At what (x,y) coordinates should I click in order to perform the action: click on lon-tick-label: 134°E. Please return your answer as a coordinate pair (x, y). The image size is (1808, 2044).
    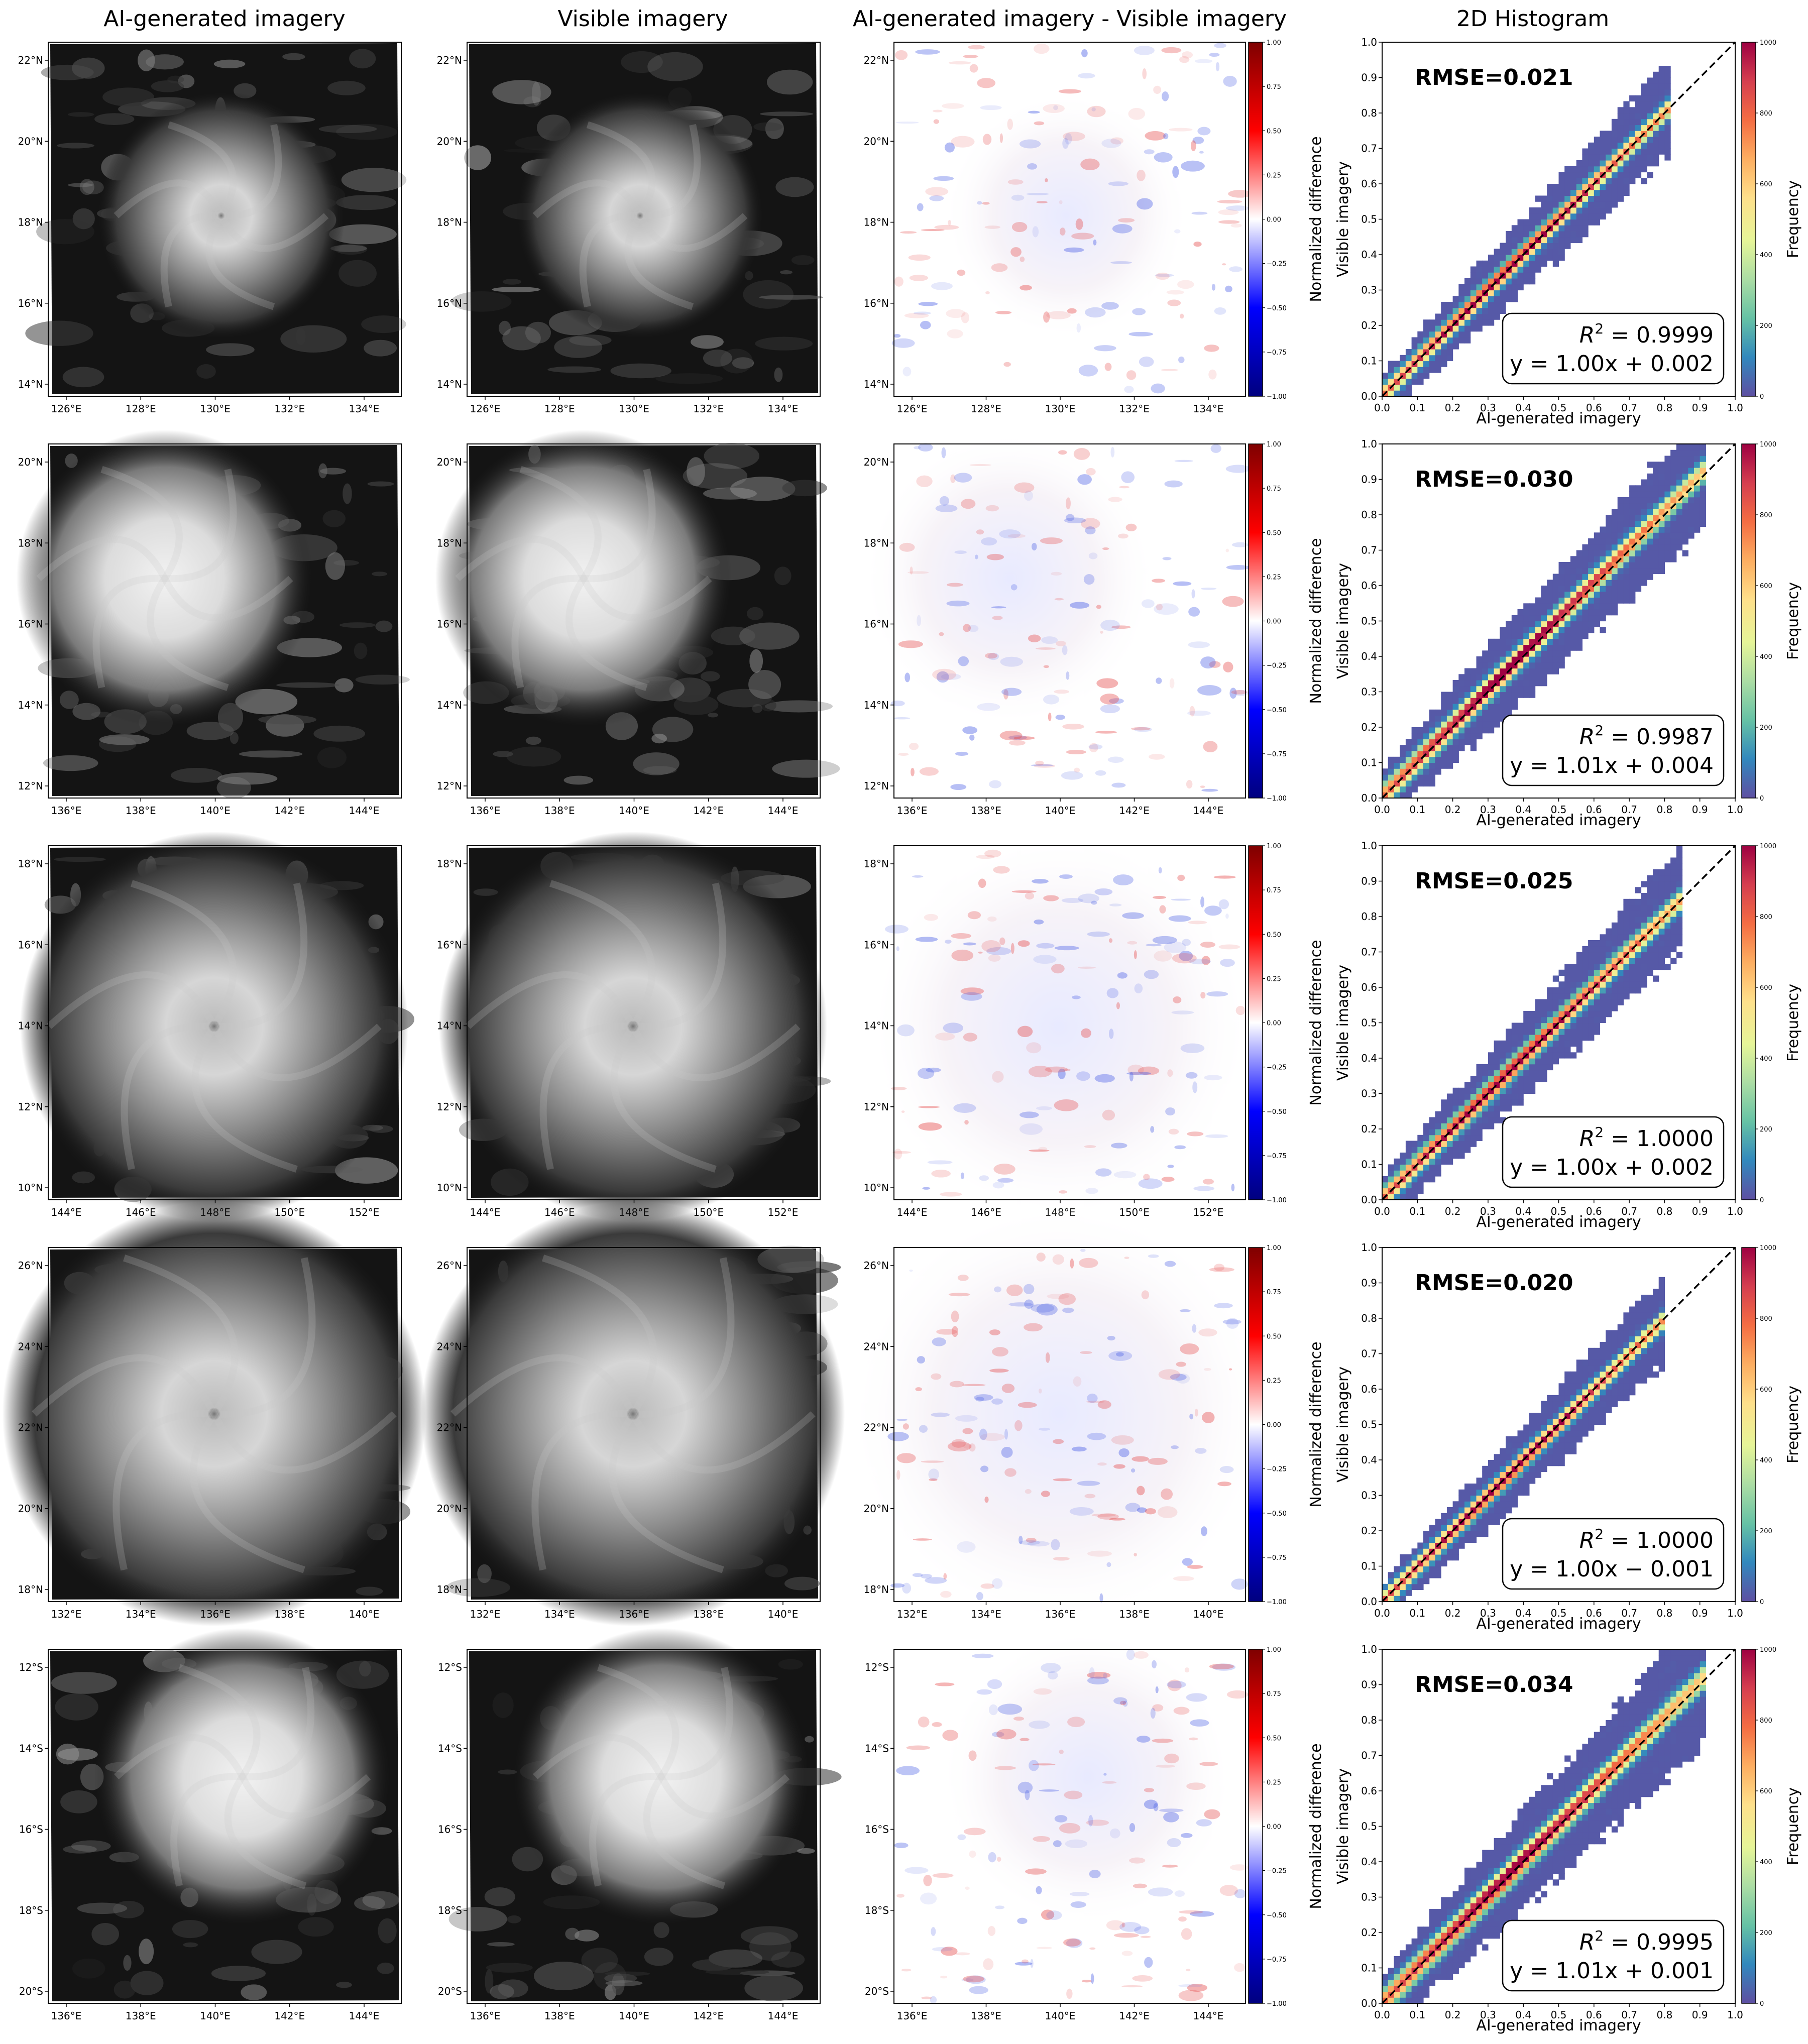
    Looking at the image, I should click on (364, 409).